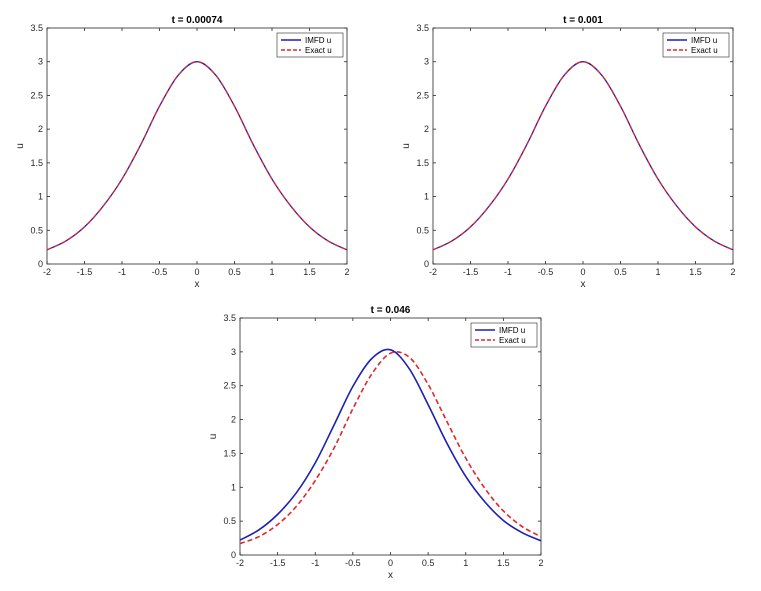 The height and width of the screenshot is (591, 761). I want to click on chart-title: t = 0.046, so click(391, 310).